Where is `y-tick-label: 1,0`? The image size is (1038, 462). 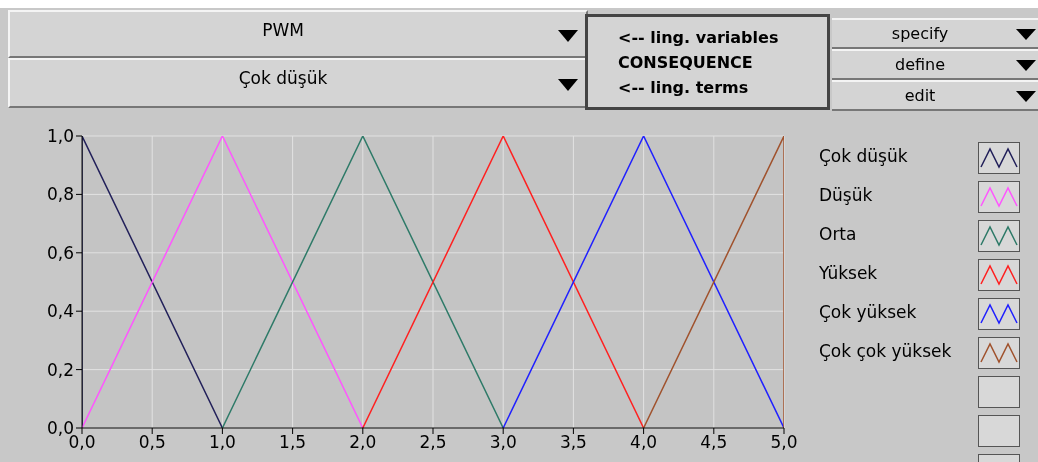
y-tick-label: 1,0 is located at coordinates (60, 136).